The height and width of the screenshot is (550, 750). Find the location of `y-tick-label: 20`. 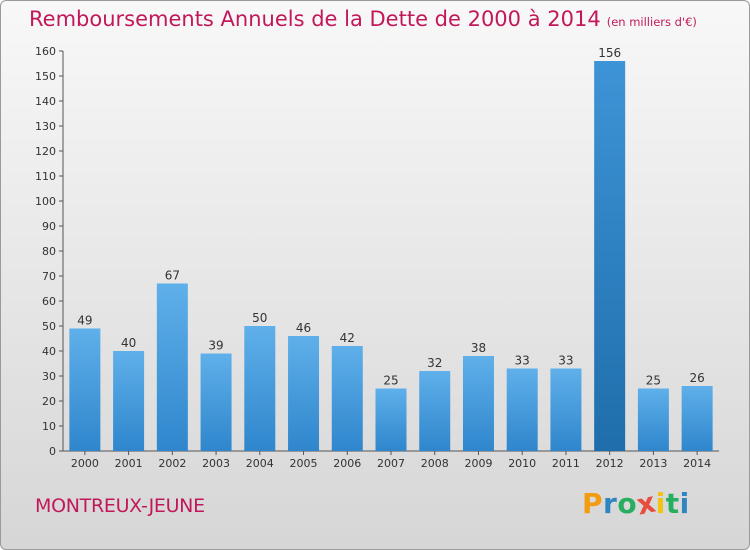

y-tick-label: 20 is located at coordinates (49, 401).